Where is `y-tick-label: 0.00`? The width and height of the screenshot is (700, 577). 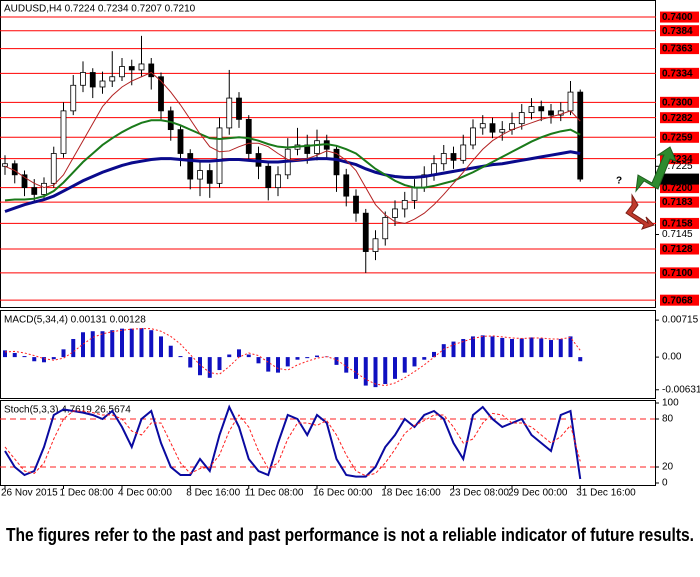 y-tick-label: 0.00 is located at coordinates (672, 357).